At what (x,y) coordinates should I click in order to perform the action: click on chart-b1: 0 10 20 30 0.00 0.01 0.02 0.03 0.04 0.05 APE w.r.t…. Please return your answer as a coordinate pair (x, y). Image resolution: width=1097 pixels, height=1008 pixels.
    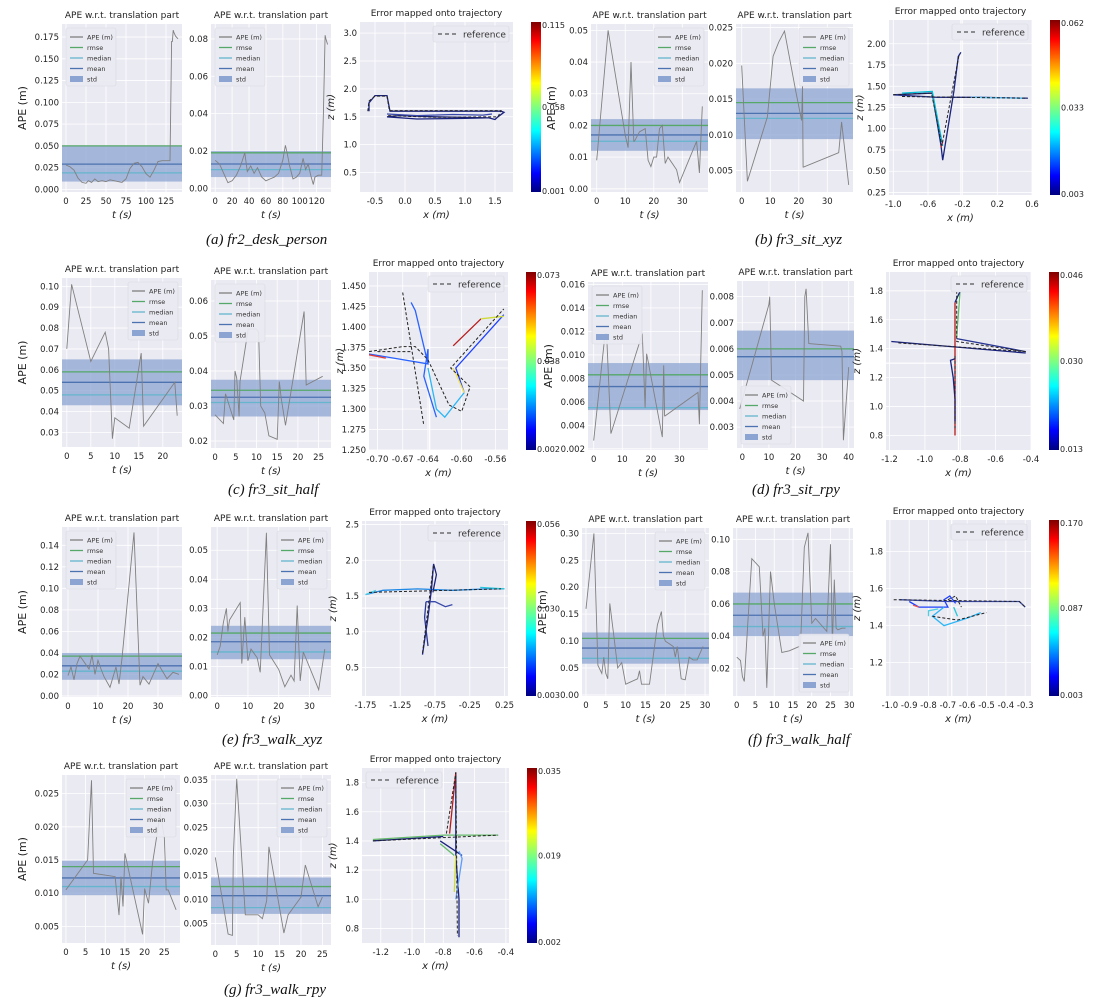
    Looking at the image, I should click on (626, 116).